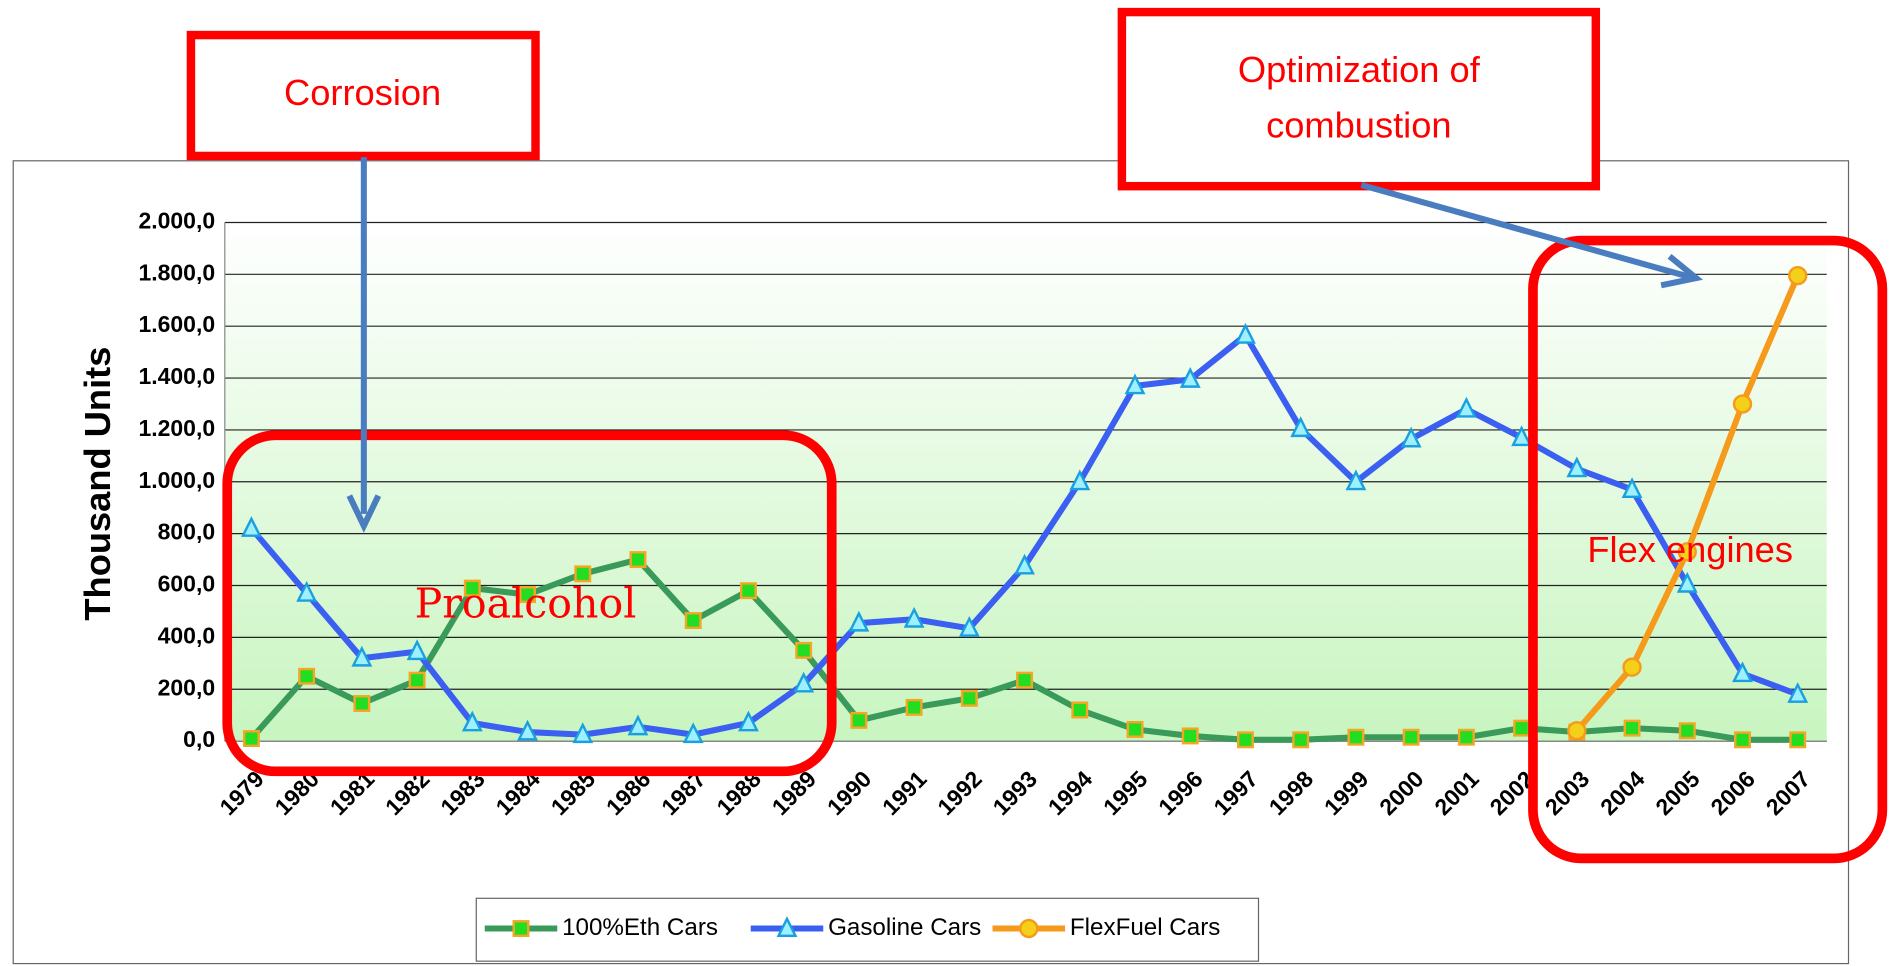 The height and width of the screenshot is (966, 1898). Describe the element at coordinates (176, 221) in the screenshot. I see `y-tick-label: 2.000,0` at that location.